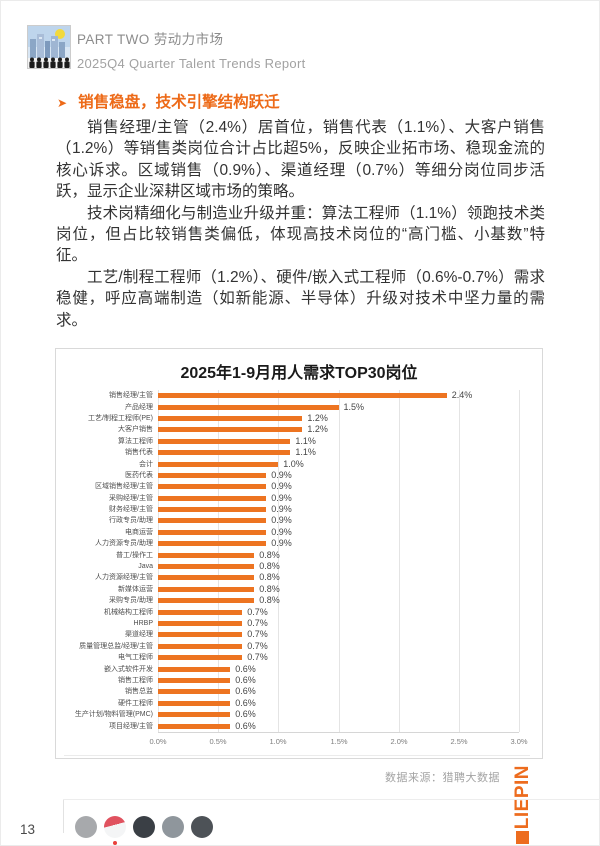  Describe the element at coordinates (139, 532) in the screenshot. I see `chart-category-label: 电商运营` at that location.